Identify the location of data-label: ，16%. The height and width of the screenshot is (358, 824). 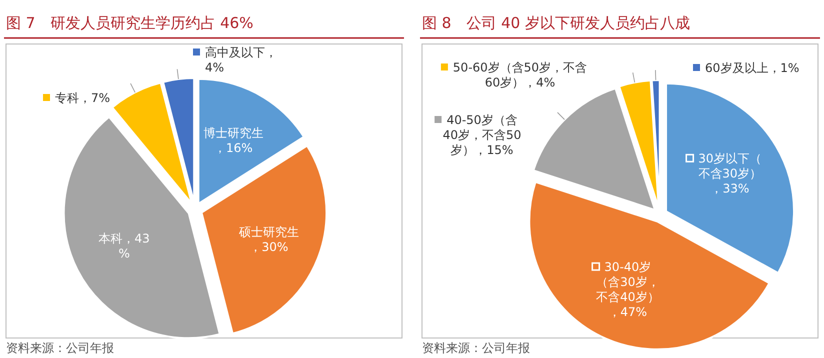
(233, 147).